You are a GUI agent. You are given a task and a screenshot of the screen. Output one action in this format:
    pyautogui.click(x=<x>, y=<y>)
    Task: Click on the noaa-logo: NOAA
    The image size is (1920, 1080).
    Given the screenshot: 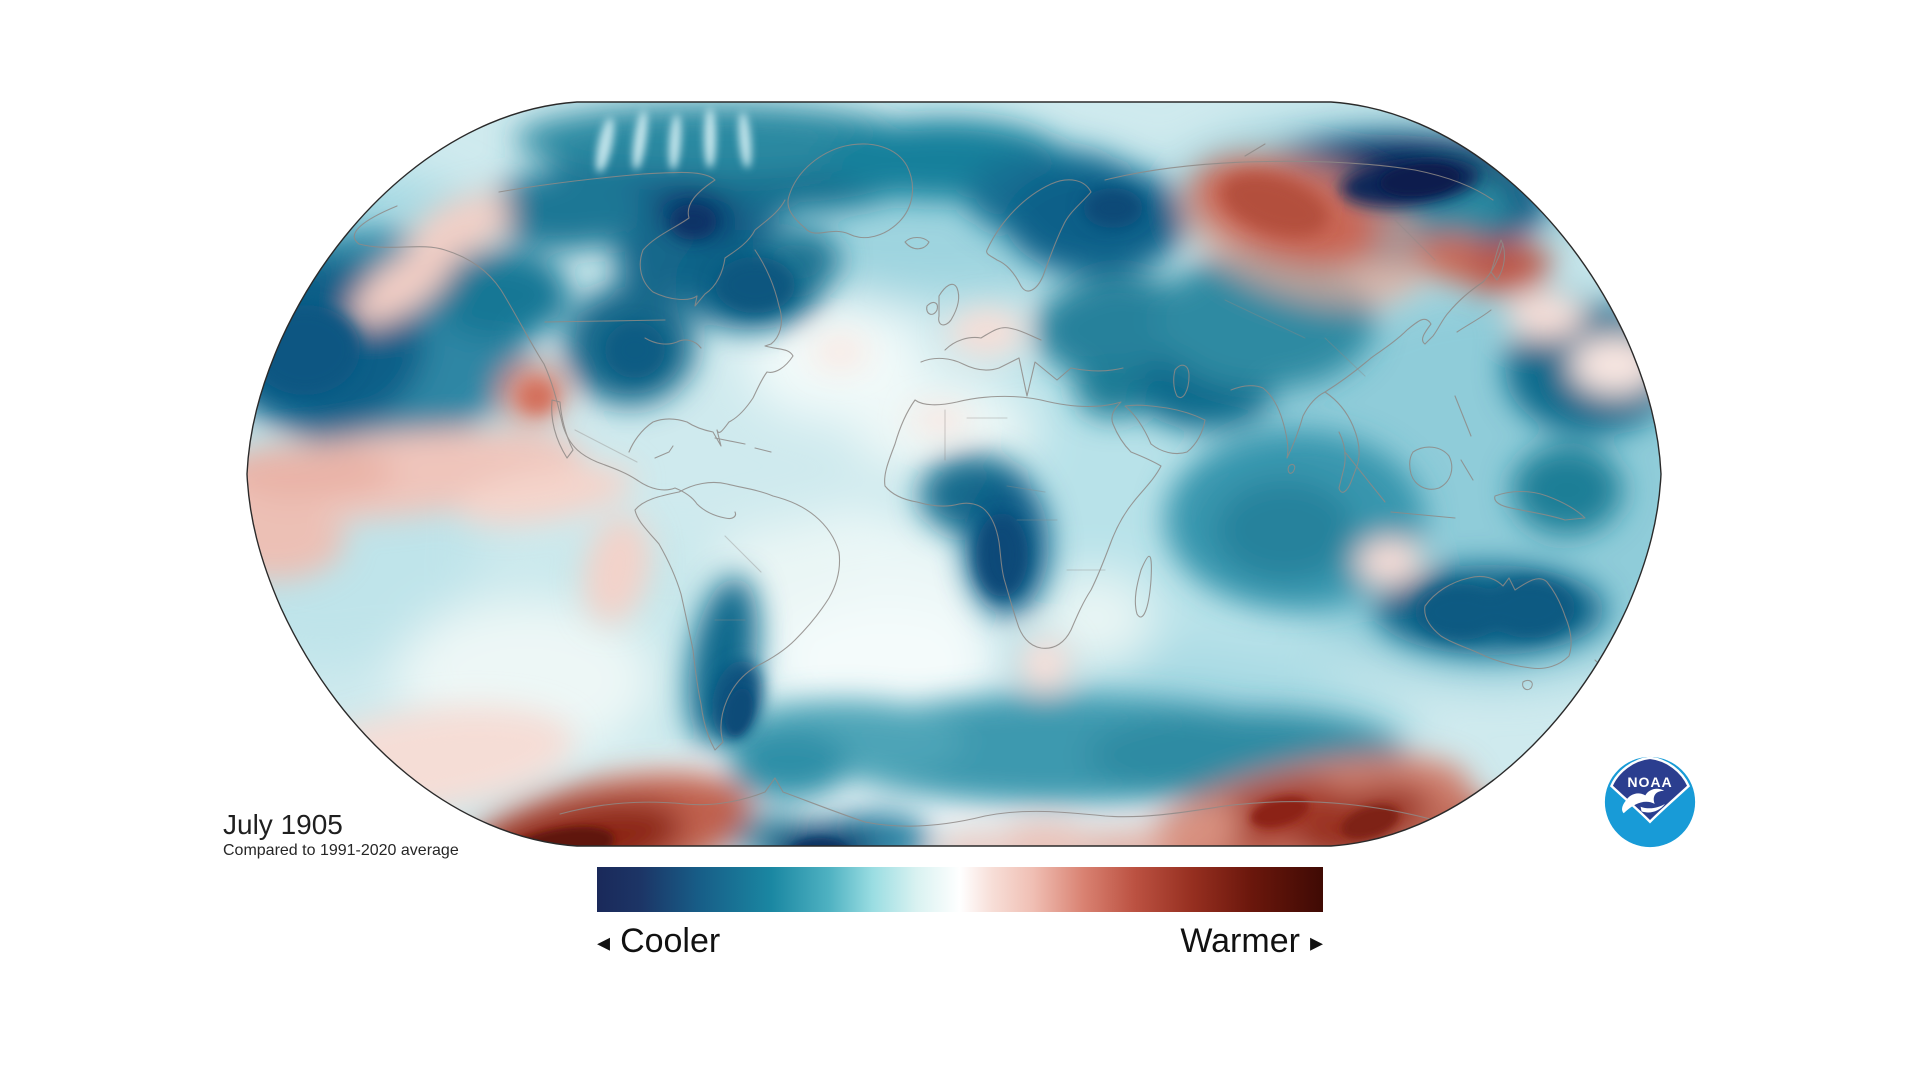 What is the action you would take?
    pyautogui.click(x=1650, y=802)
    